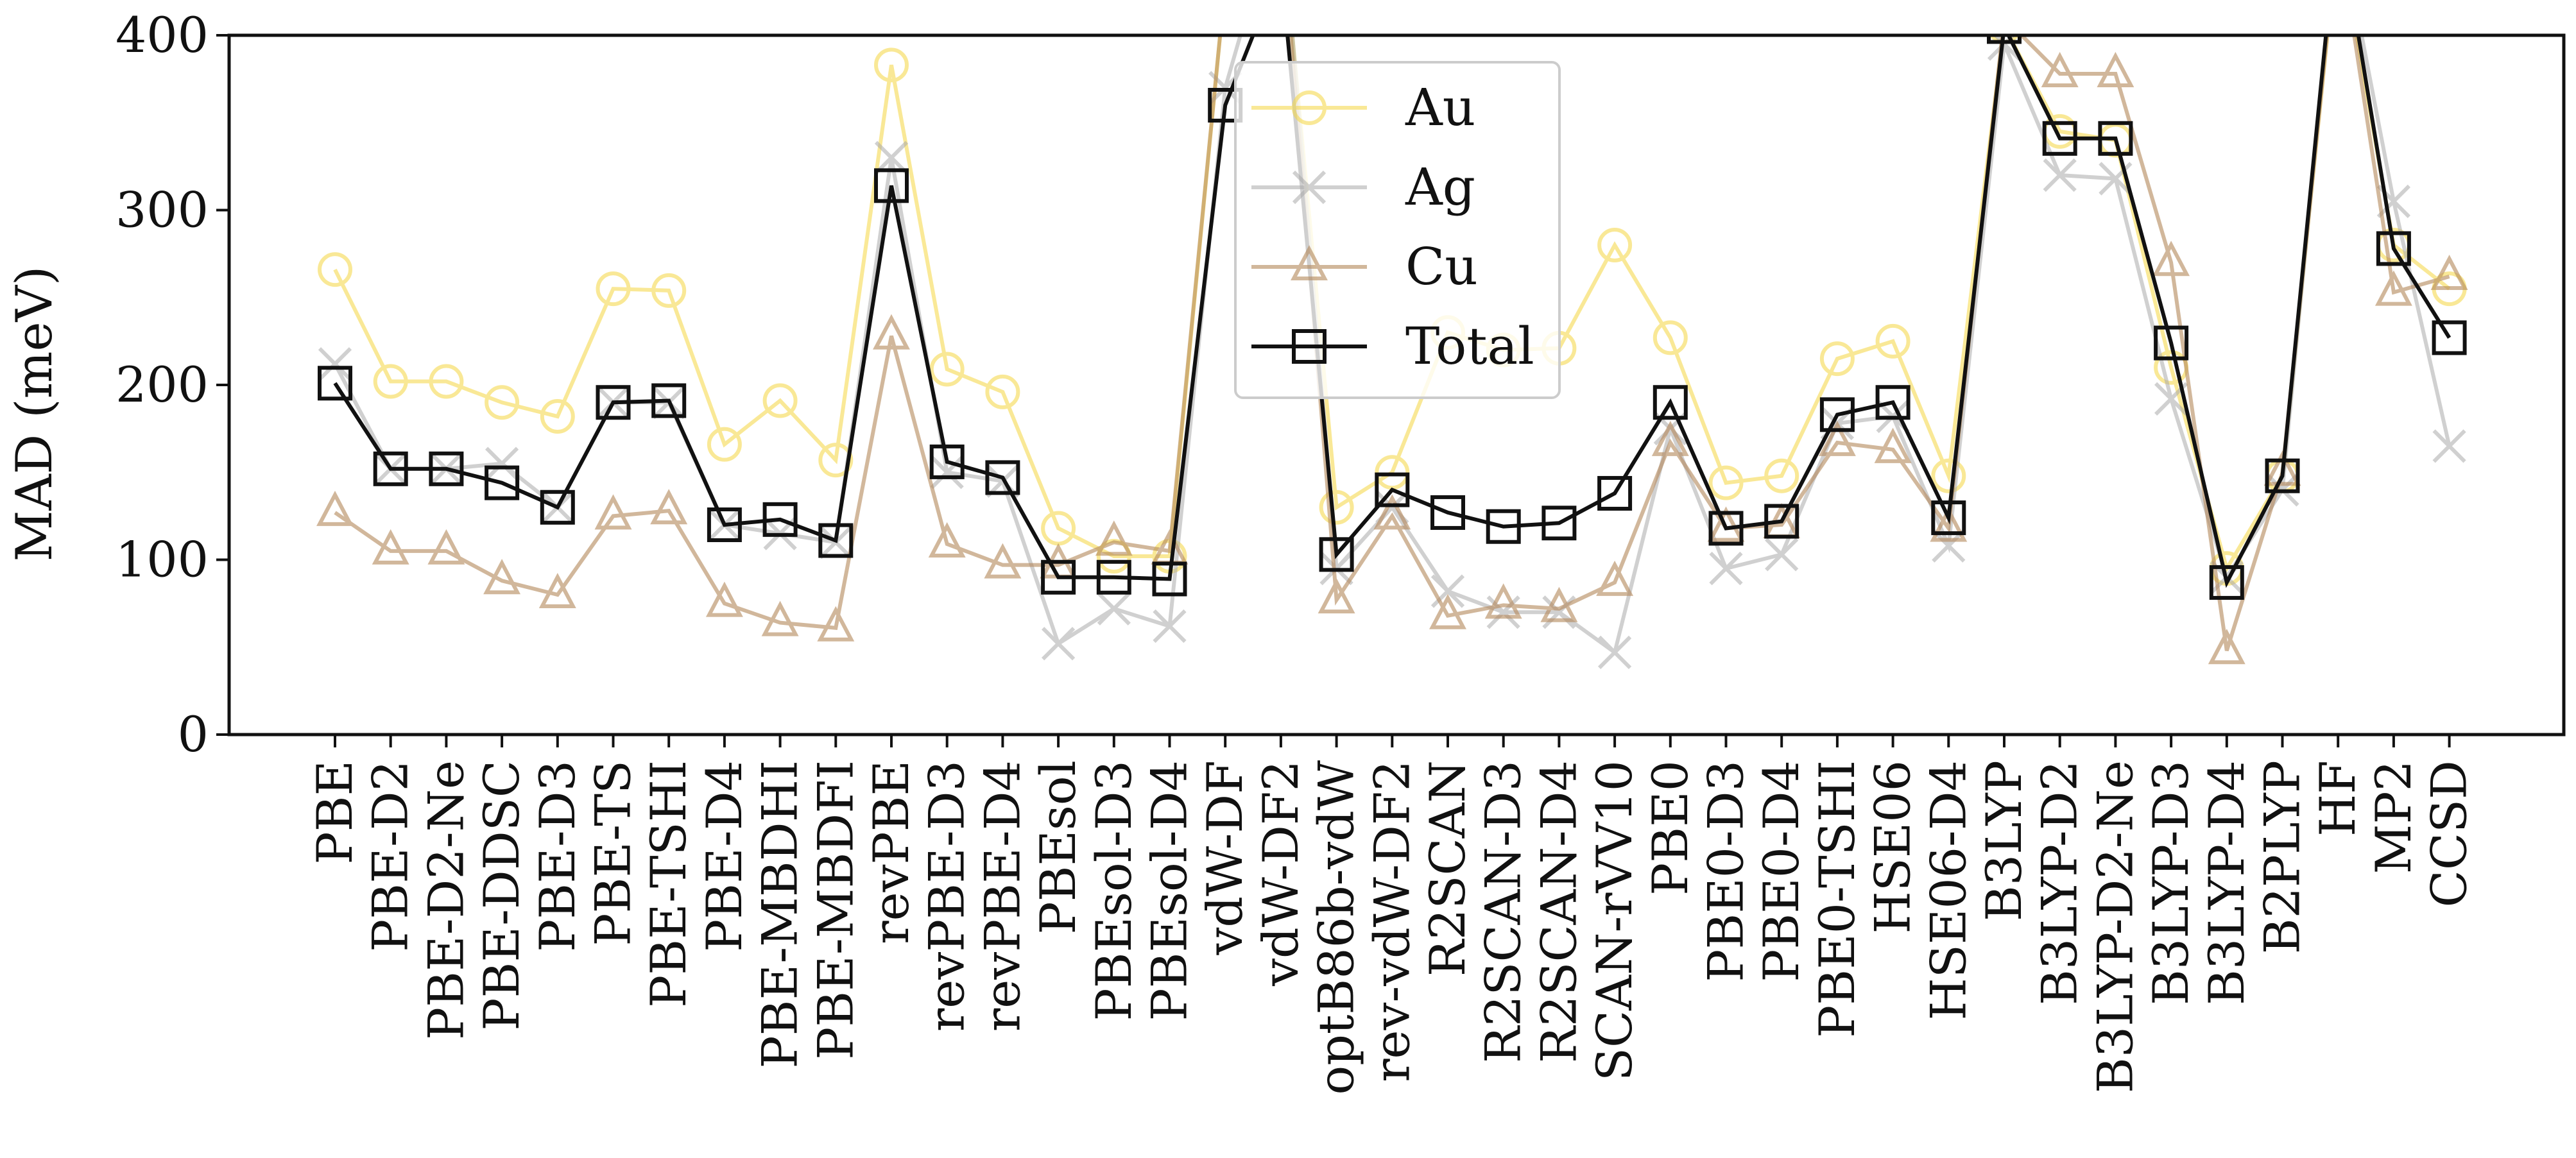 The image size is (2576, 1158). I want to click on x-tick-label: HSE06, so click(1892, 847).